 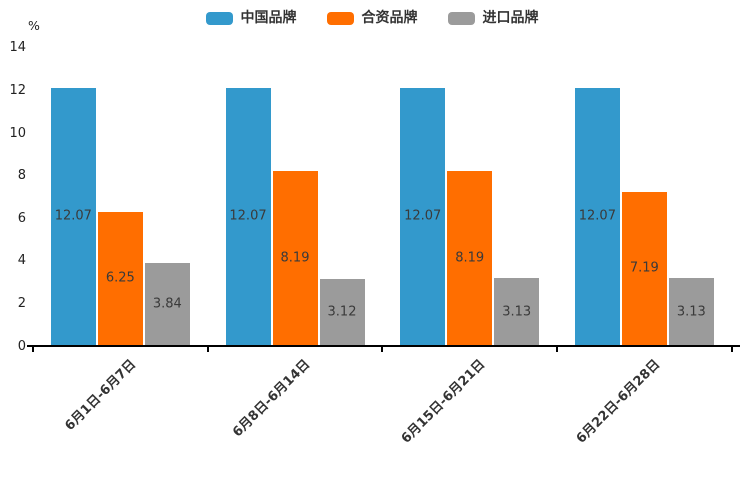 I want to click on legend-label: 合资品牌, so click(x=389, y=18).